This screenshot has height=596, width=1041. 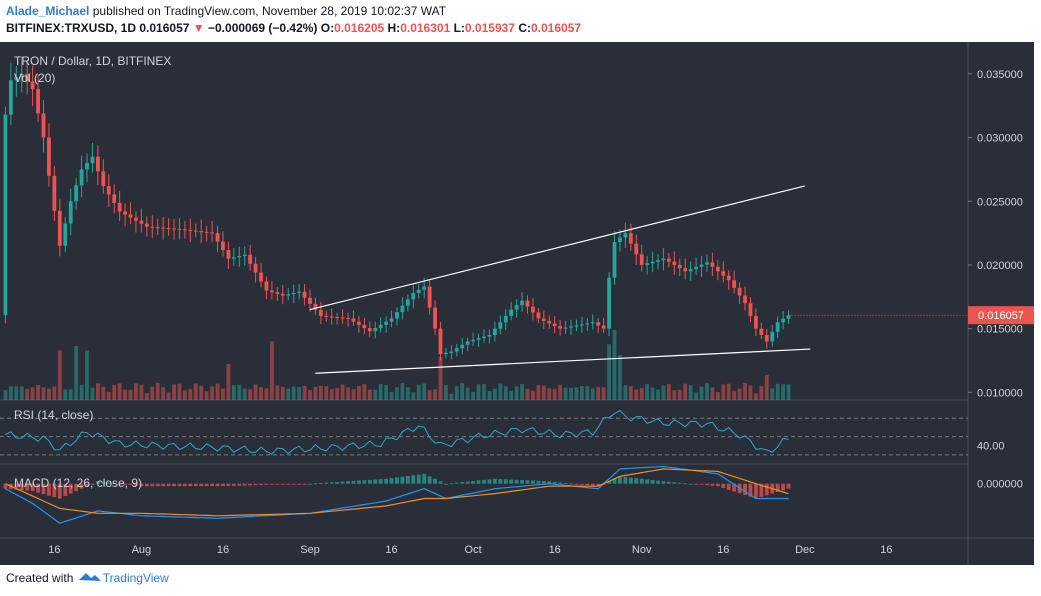 I want to click on author-link: Alade_Michael, so click(x=48, y=11).